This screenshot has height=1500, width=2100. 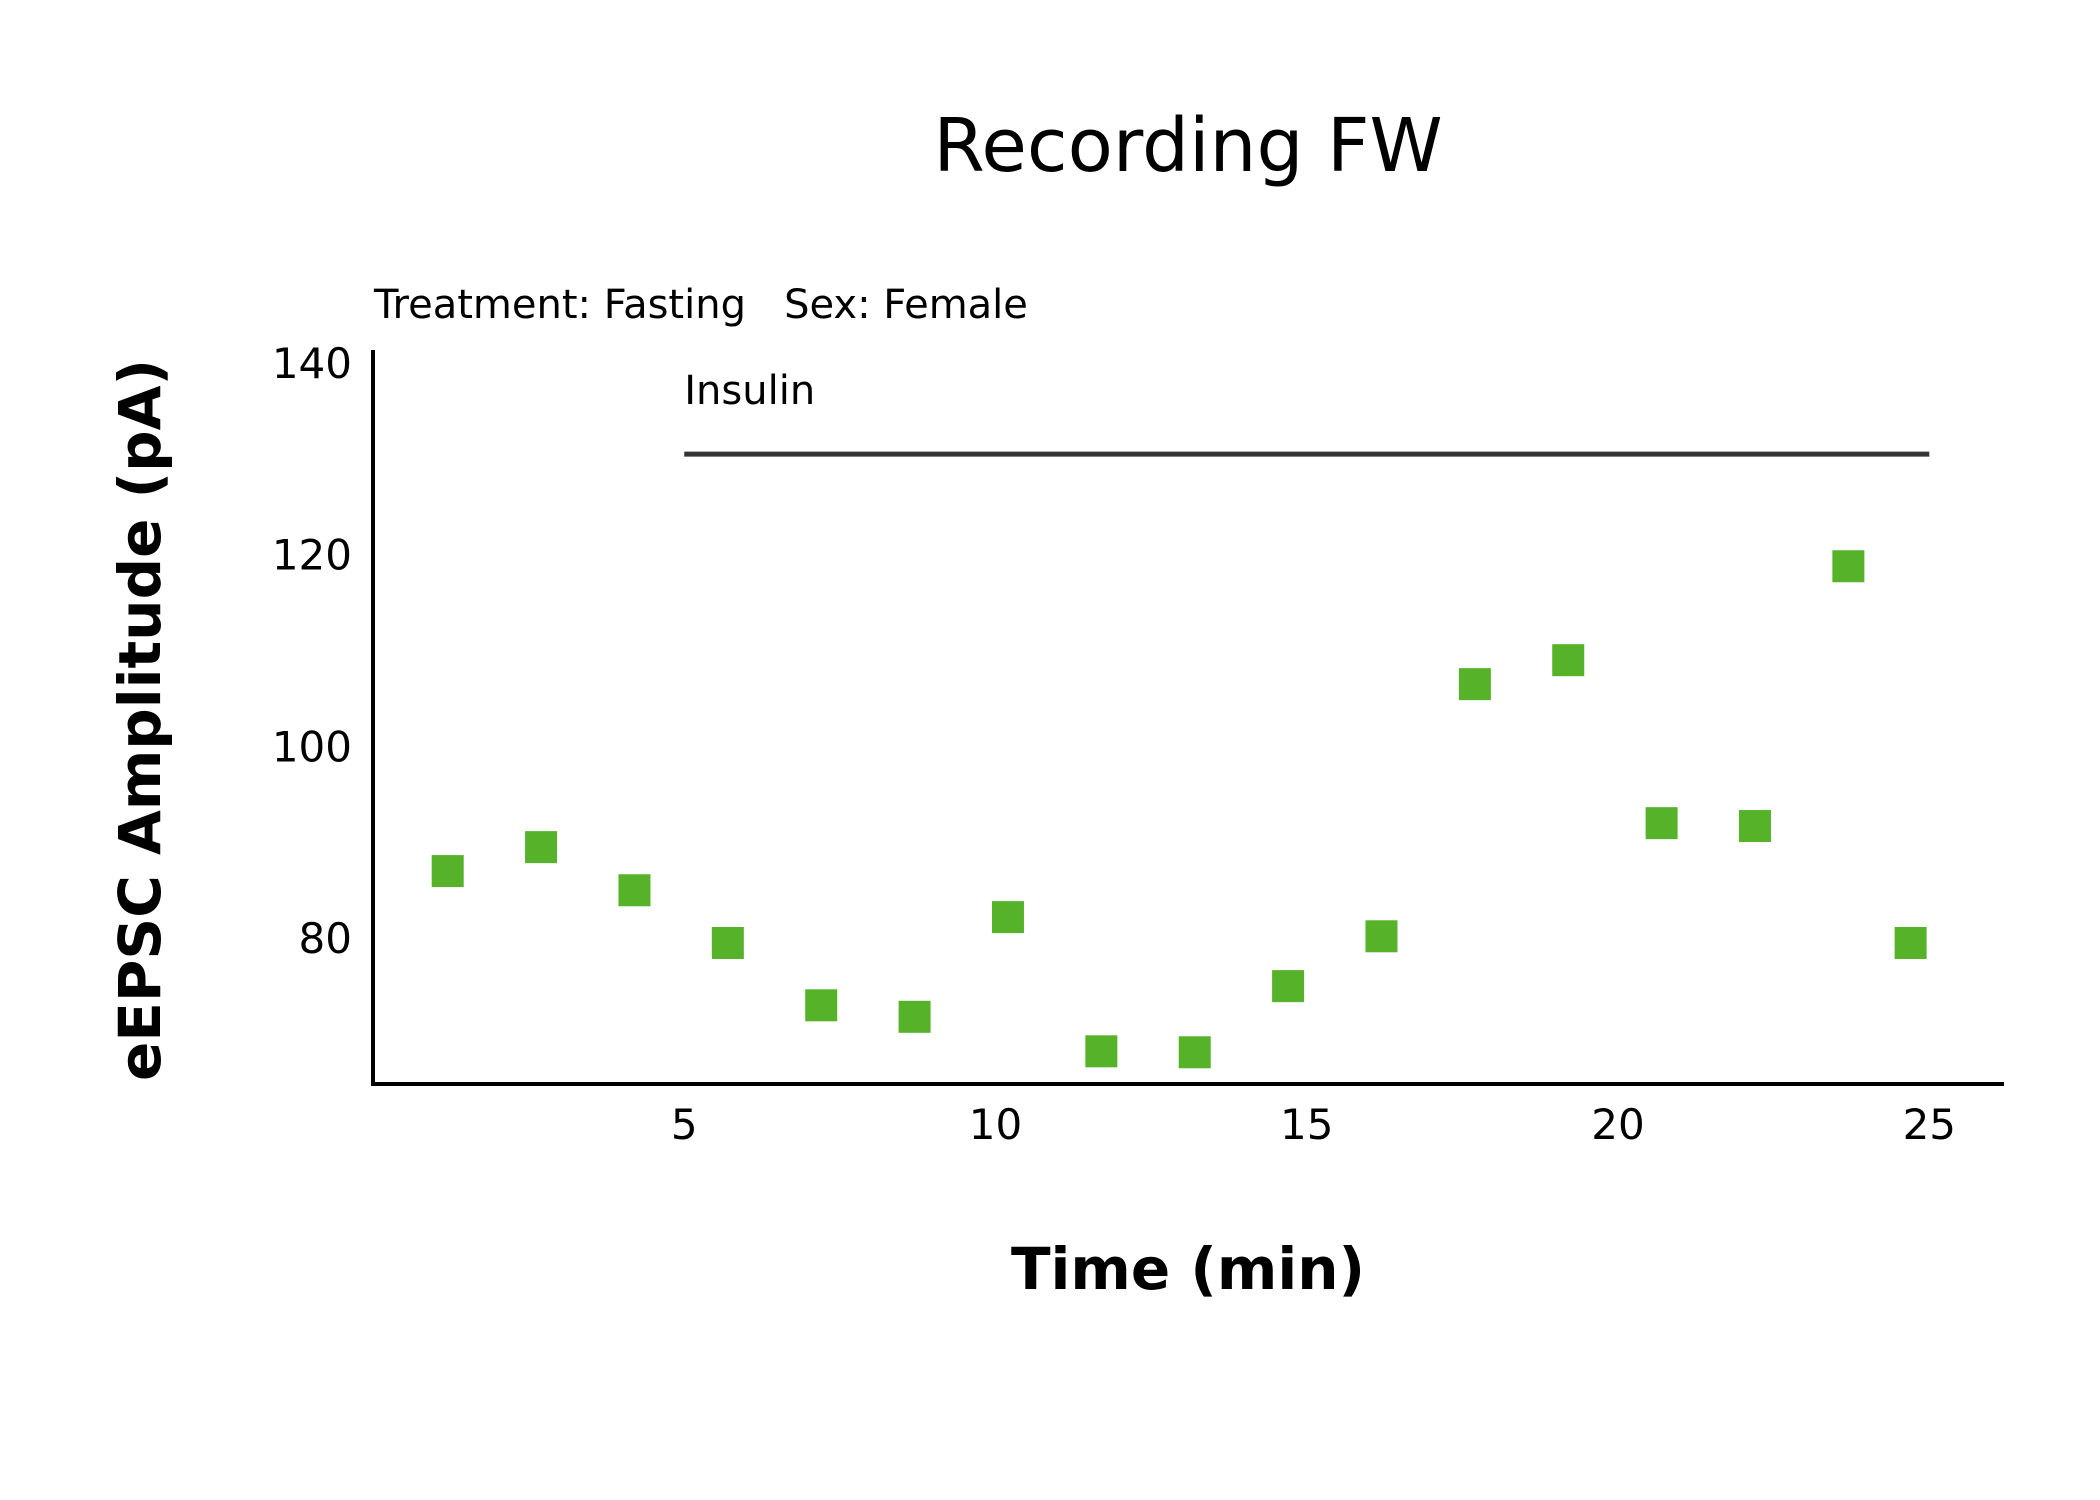 I want to click on y-tick-label: 100, so click(x=312, y=746).